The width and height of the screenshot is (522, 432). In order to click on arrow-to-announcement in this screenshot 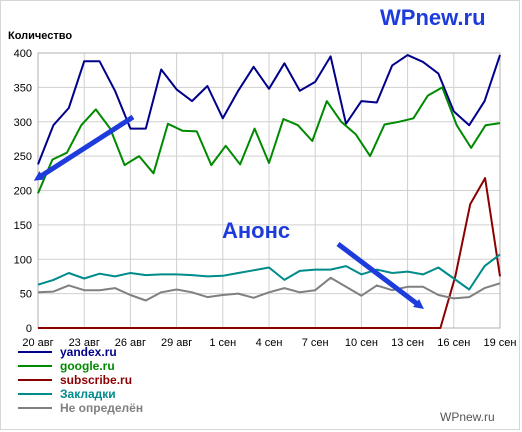, I will do `click(380, 276)`.